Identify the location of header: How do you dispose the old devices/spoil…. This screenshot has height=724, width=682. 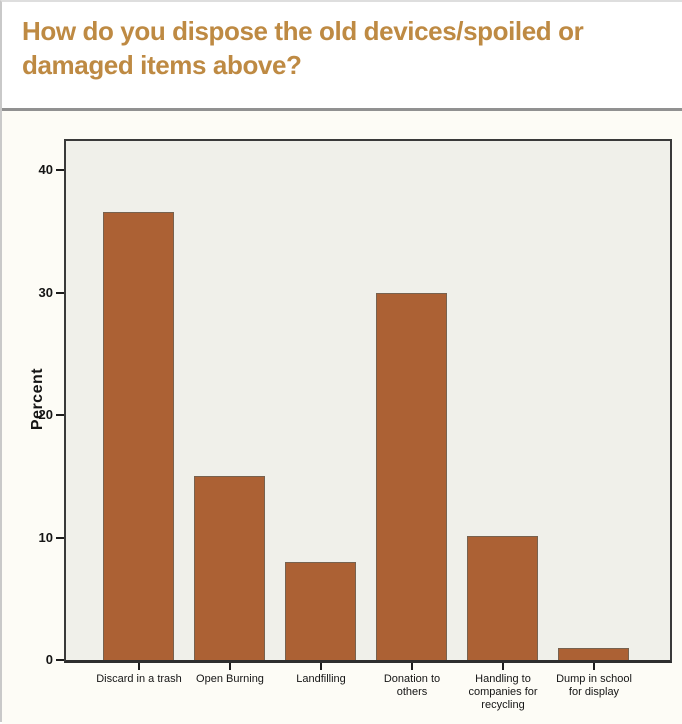
(342, 55).